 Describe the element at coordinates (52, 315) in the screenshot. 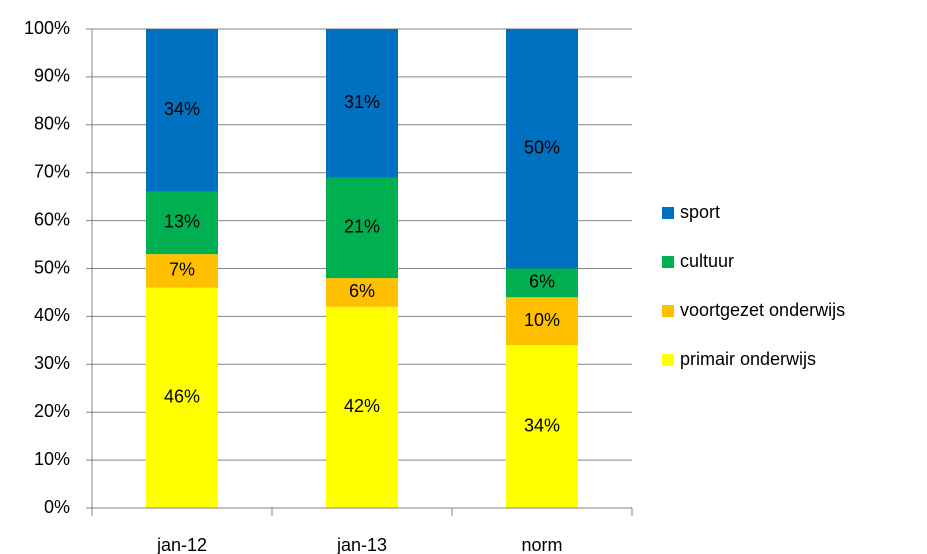

I see `y-tick-label: 40%` at that location.